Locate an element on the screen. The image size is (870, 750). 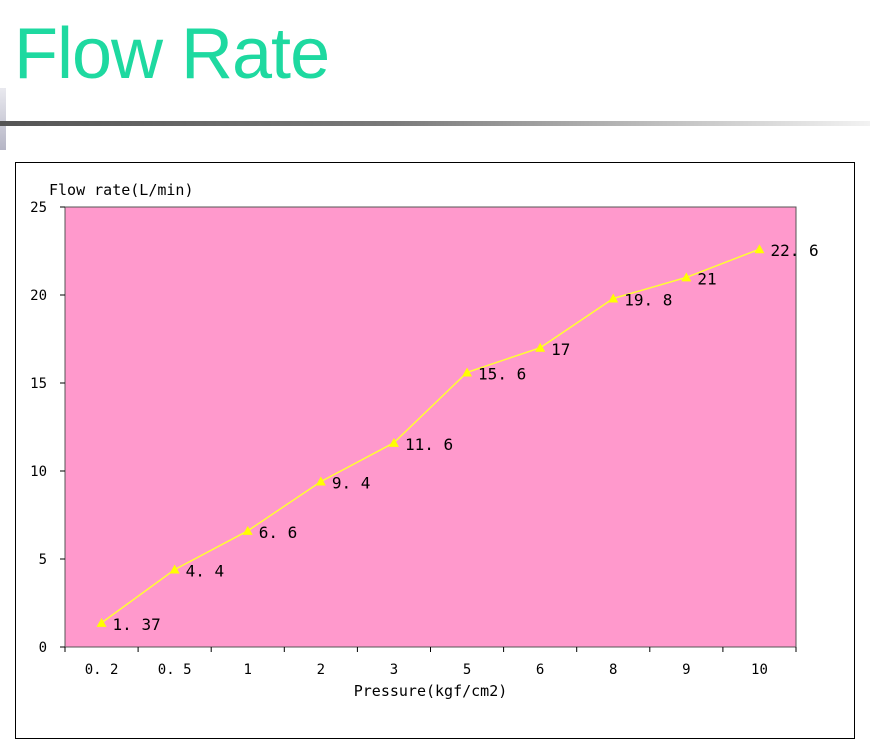
slide-title: Flow Rate is located at coordinates (172, 54).